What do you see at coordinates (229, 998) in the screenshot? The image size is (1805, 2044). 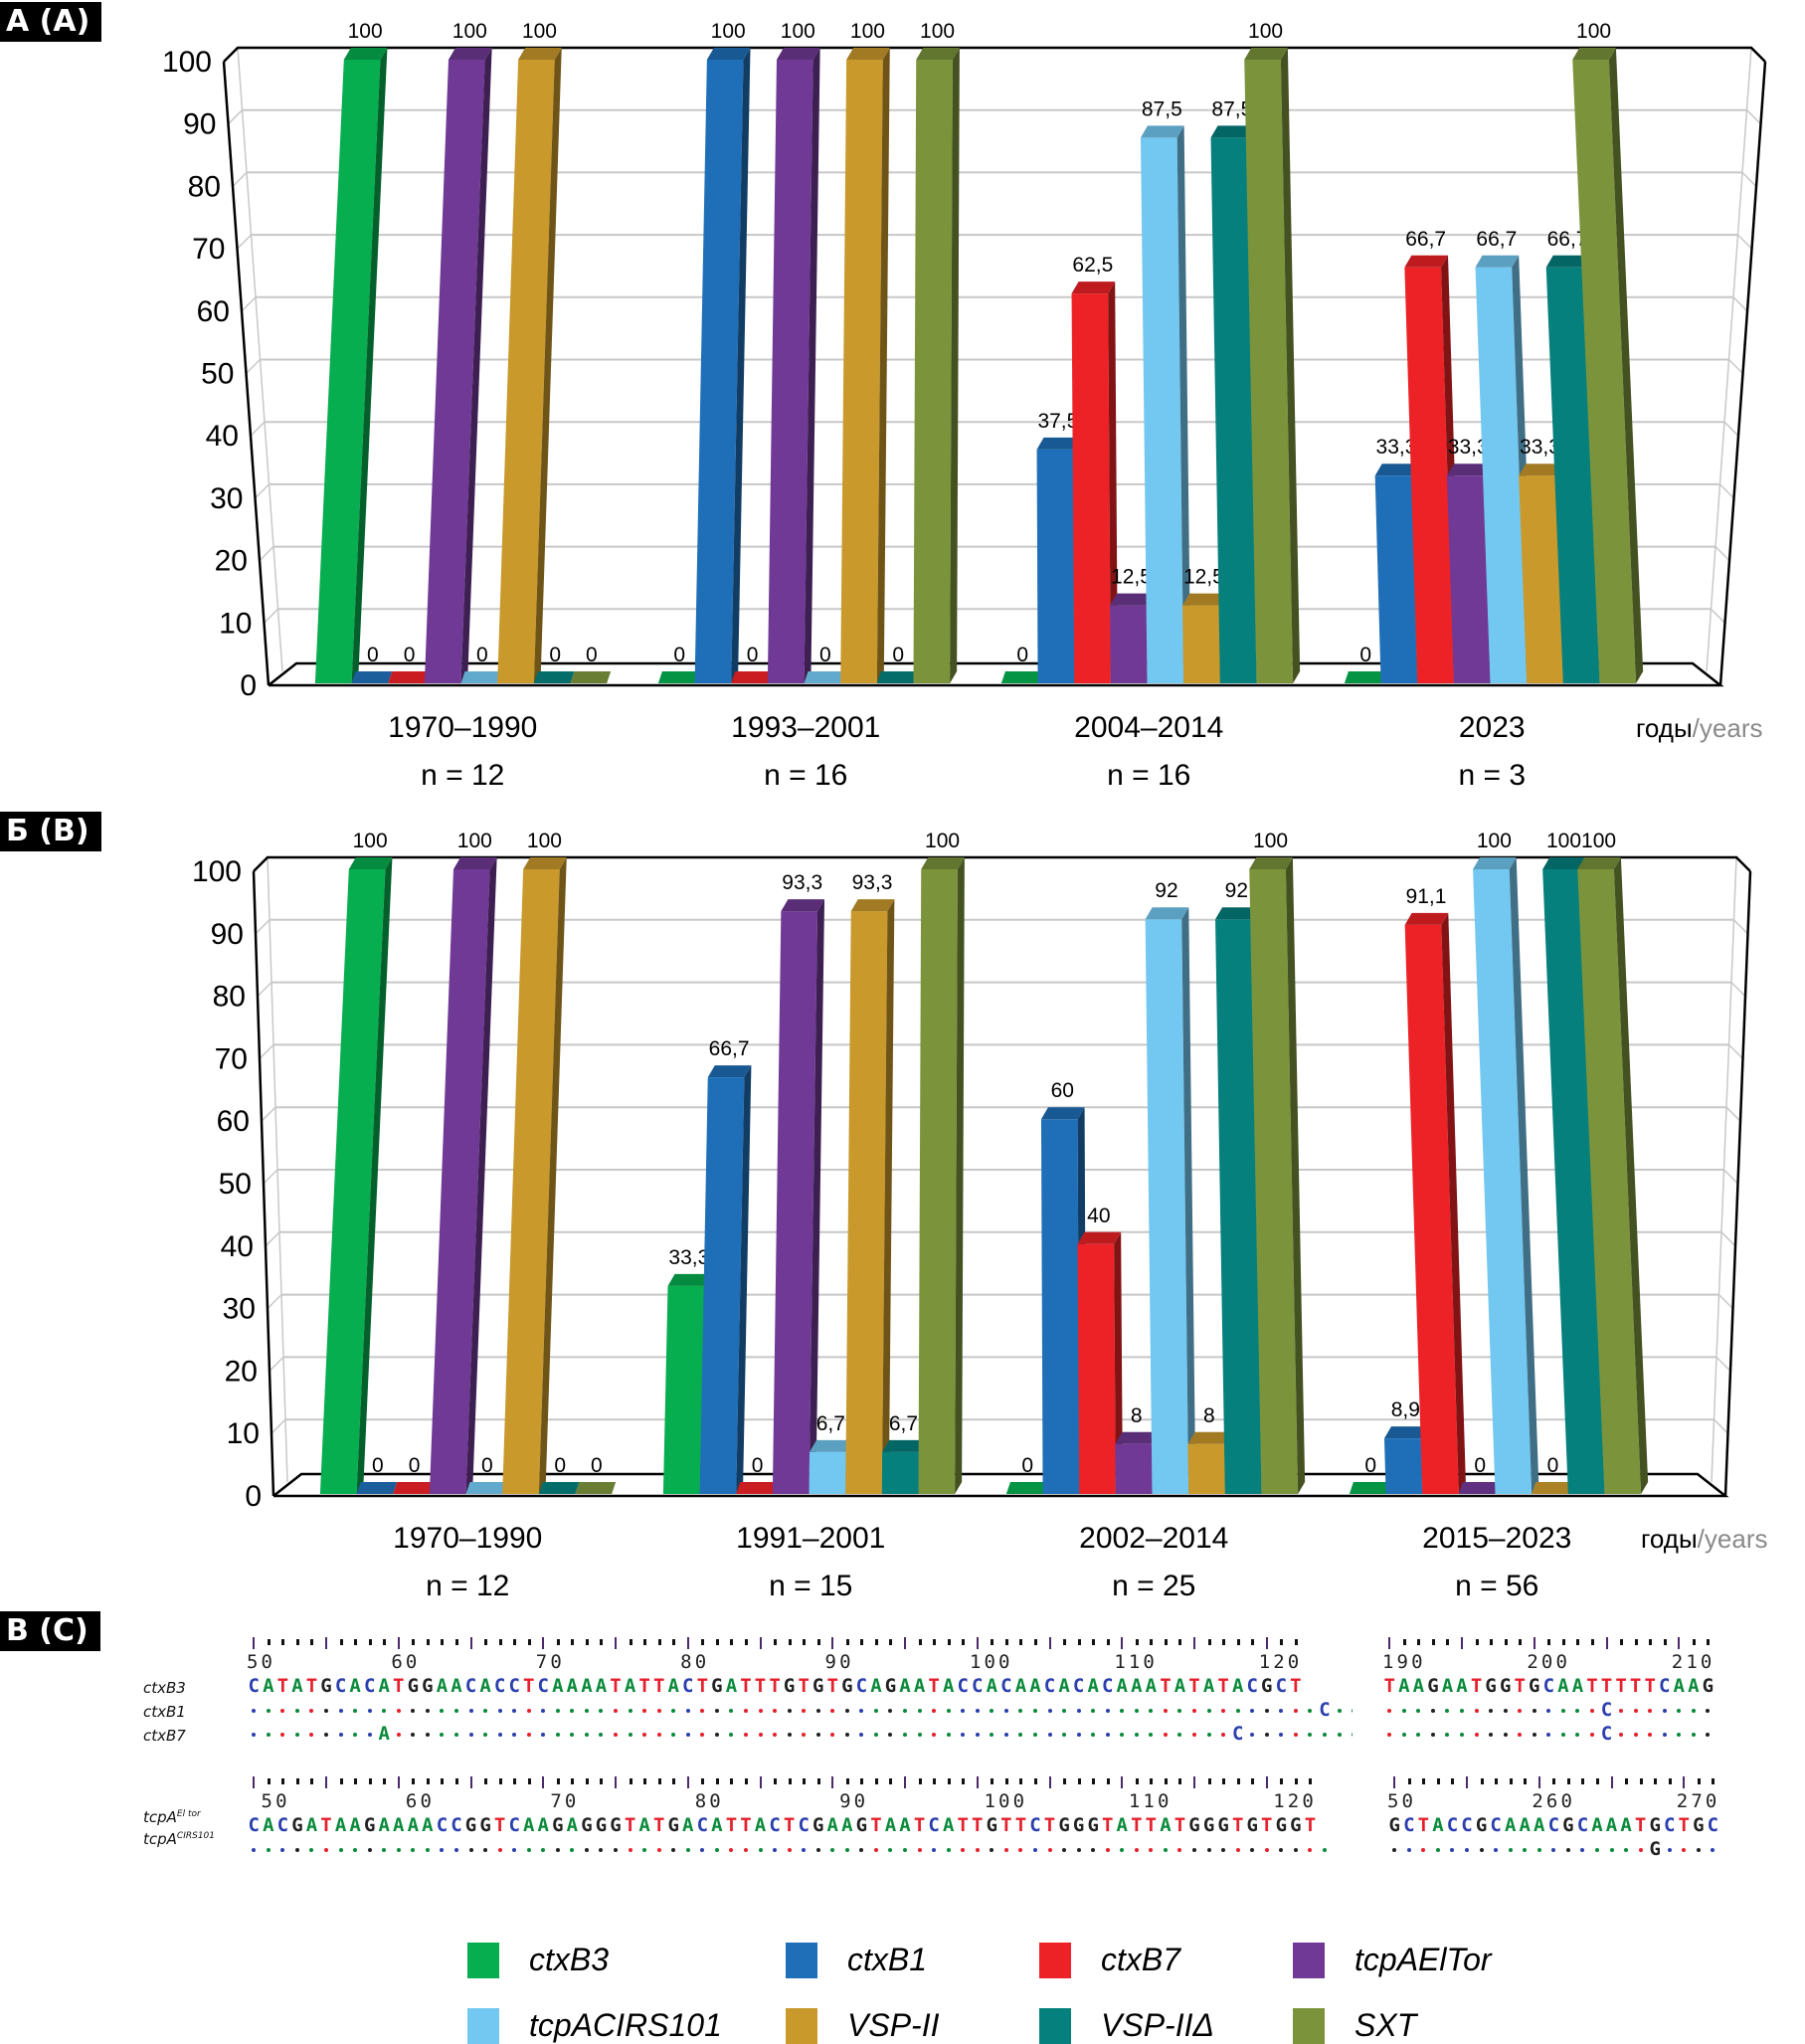 I see `y-tick-label: 80` at bounding box center [229, 998].